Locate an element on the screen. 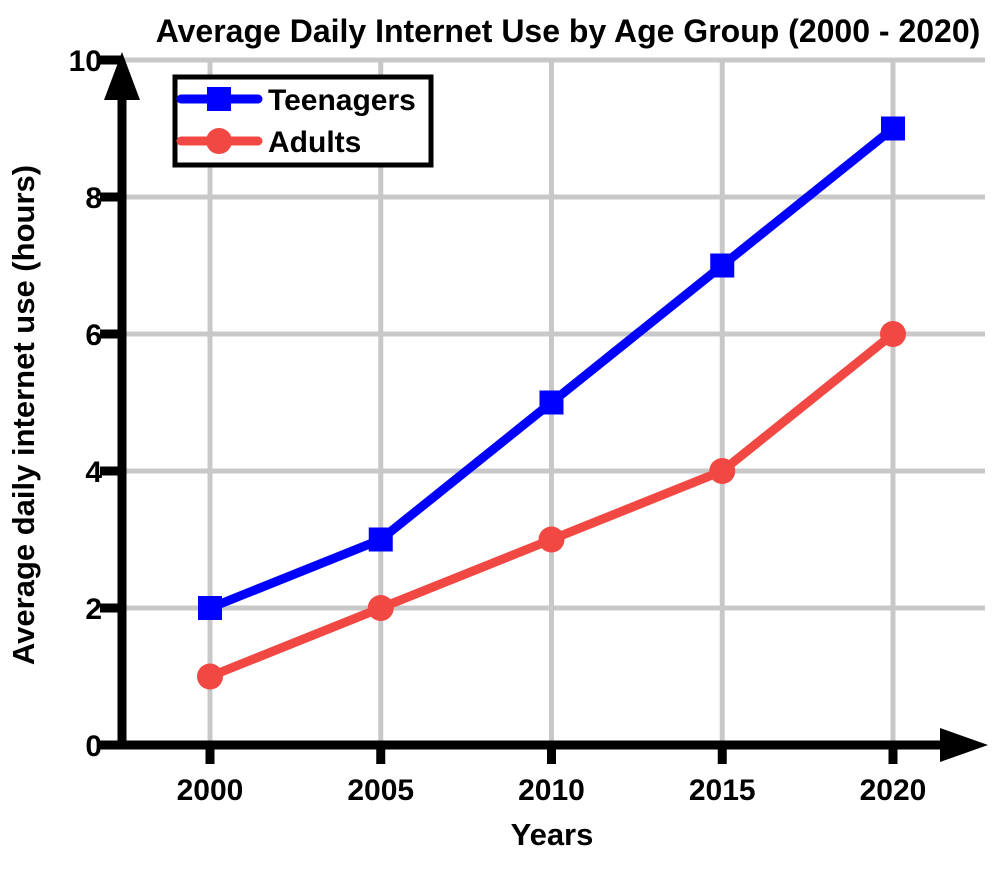 The width and height of the screenshot is (1000, 869). legend-label-adults: Adults is located at coordinates (314, 142).